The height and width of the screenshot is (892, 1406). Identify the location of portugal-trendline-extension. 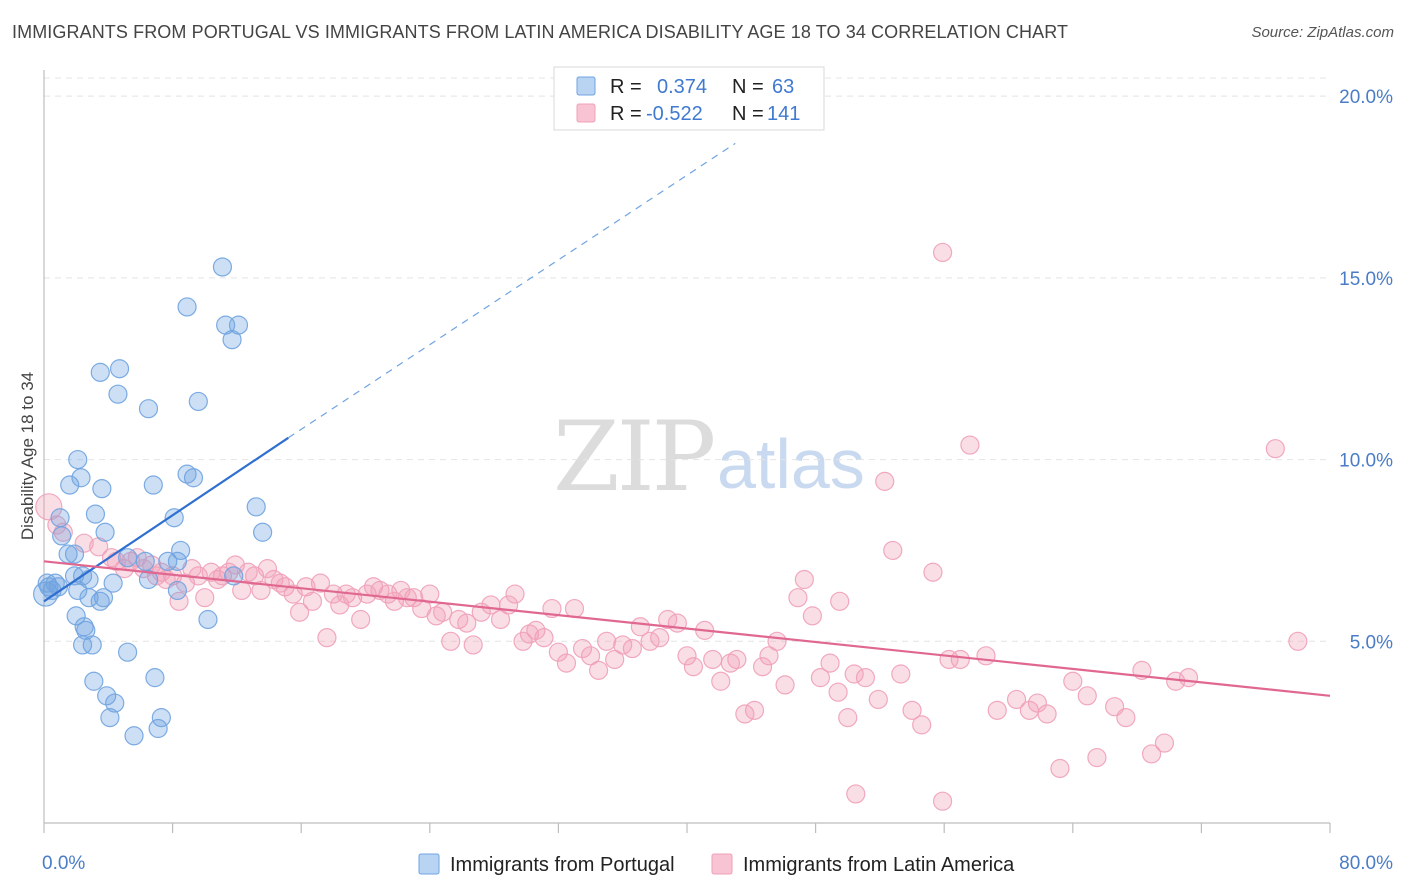
(512, 290).